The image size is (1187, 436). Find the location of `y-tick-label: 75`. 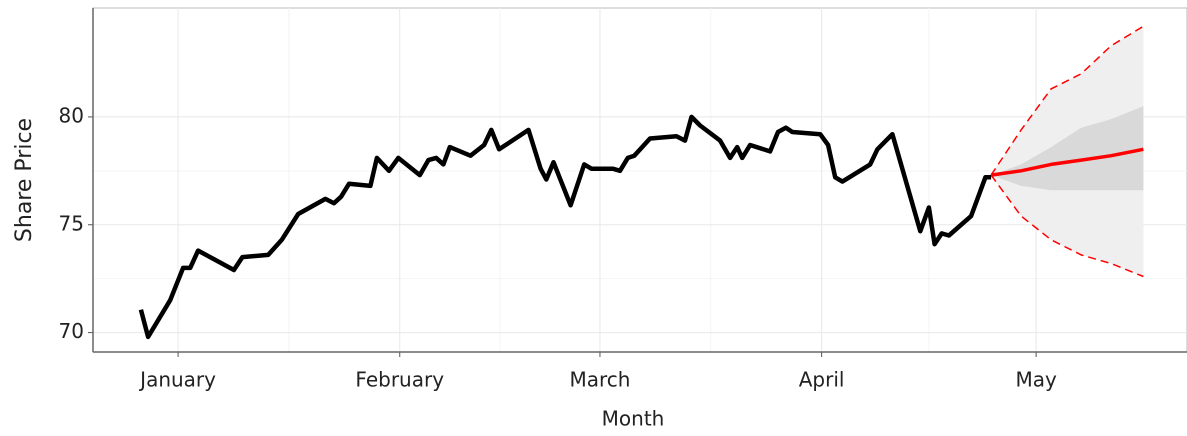

y-tick-label: 75 is located at coordinates (71, 223).